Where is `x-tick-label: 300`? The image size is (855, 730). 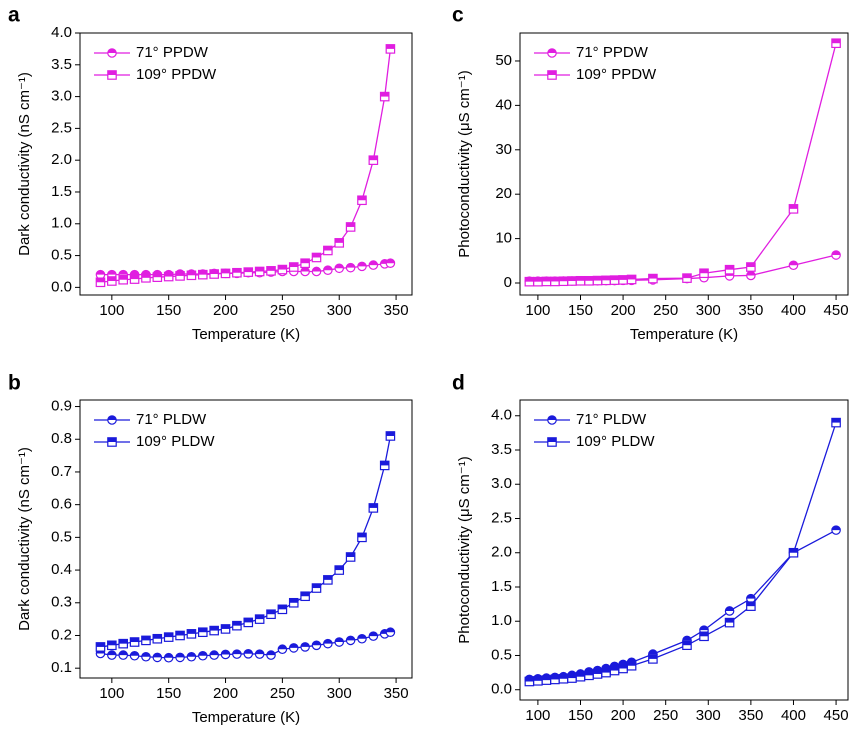 x-tick-label: 300 is located at coordinates (708, 310).